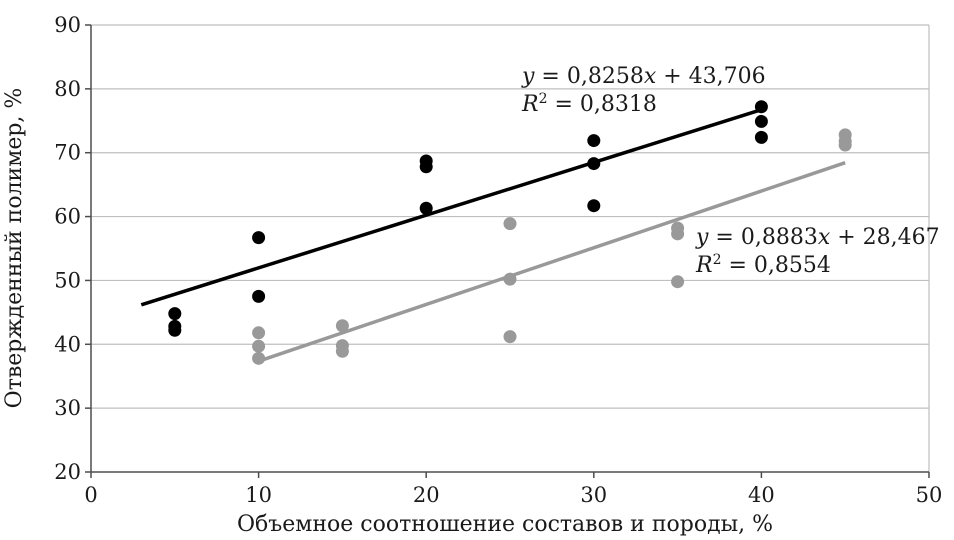  Describe the element at coordinates (929, 495) in the screenshot. I see `x-tick-label: 50` at that location.